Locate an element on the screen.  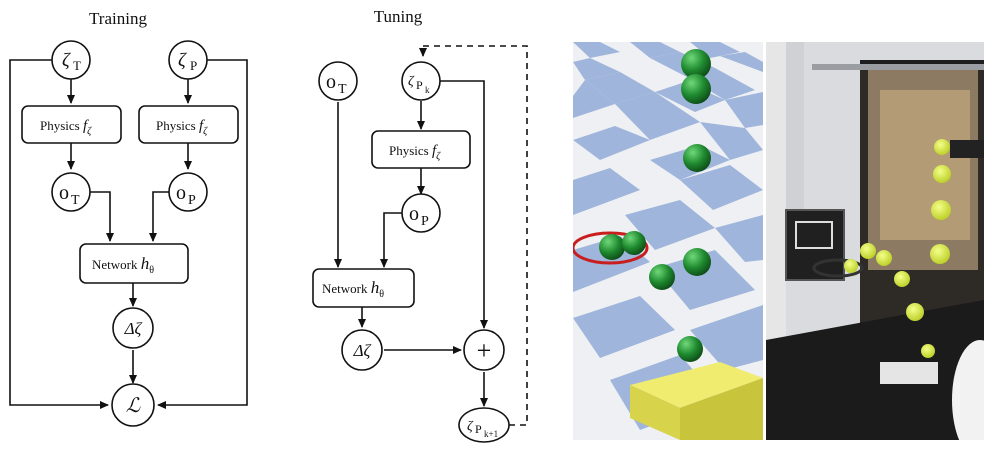
node-physics-right: Physics fζ is located at coordinates (188, 124).